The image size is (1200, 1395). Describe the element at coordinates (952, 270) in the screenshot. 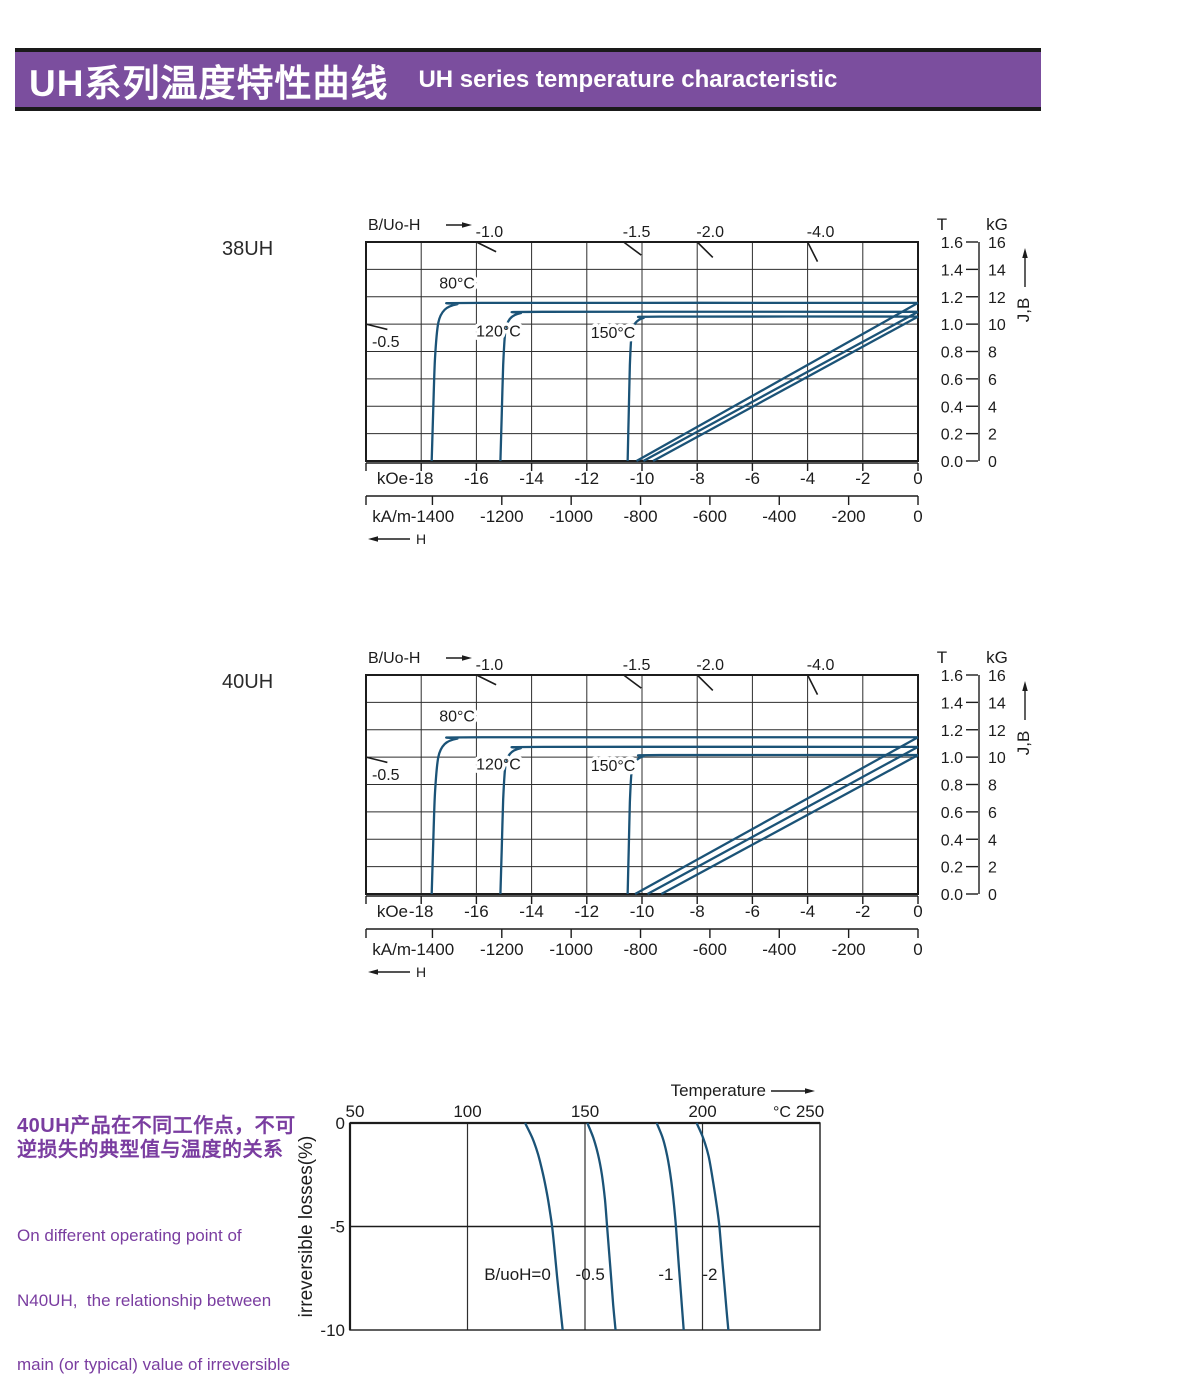

I see `tesla-tick-label: 1.4` at that location.